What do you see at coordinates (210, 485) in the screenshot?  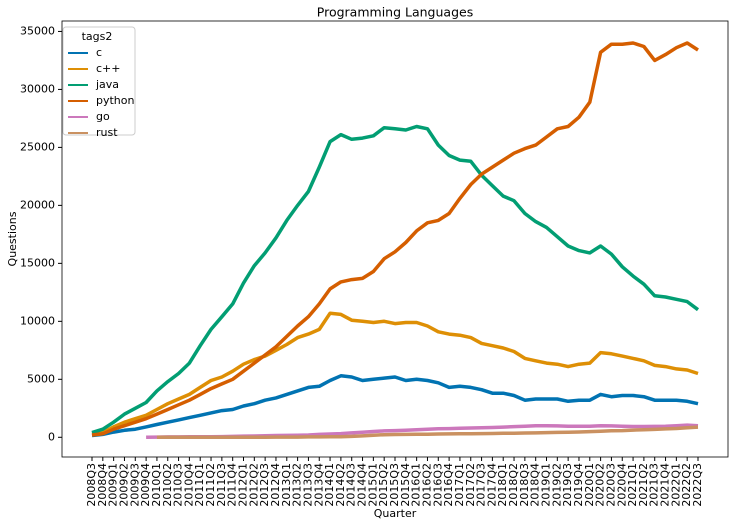 I see `x-tick-label: 2011Q2` at bounding box center [210, 485].